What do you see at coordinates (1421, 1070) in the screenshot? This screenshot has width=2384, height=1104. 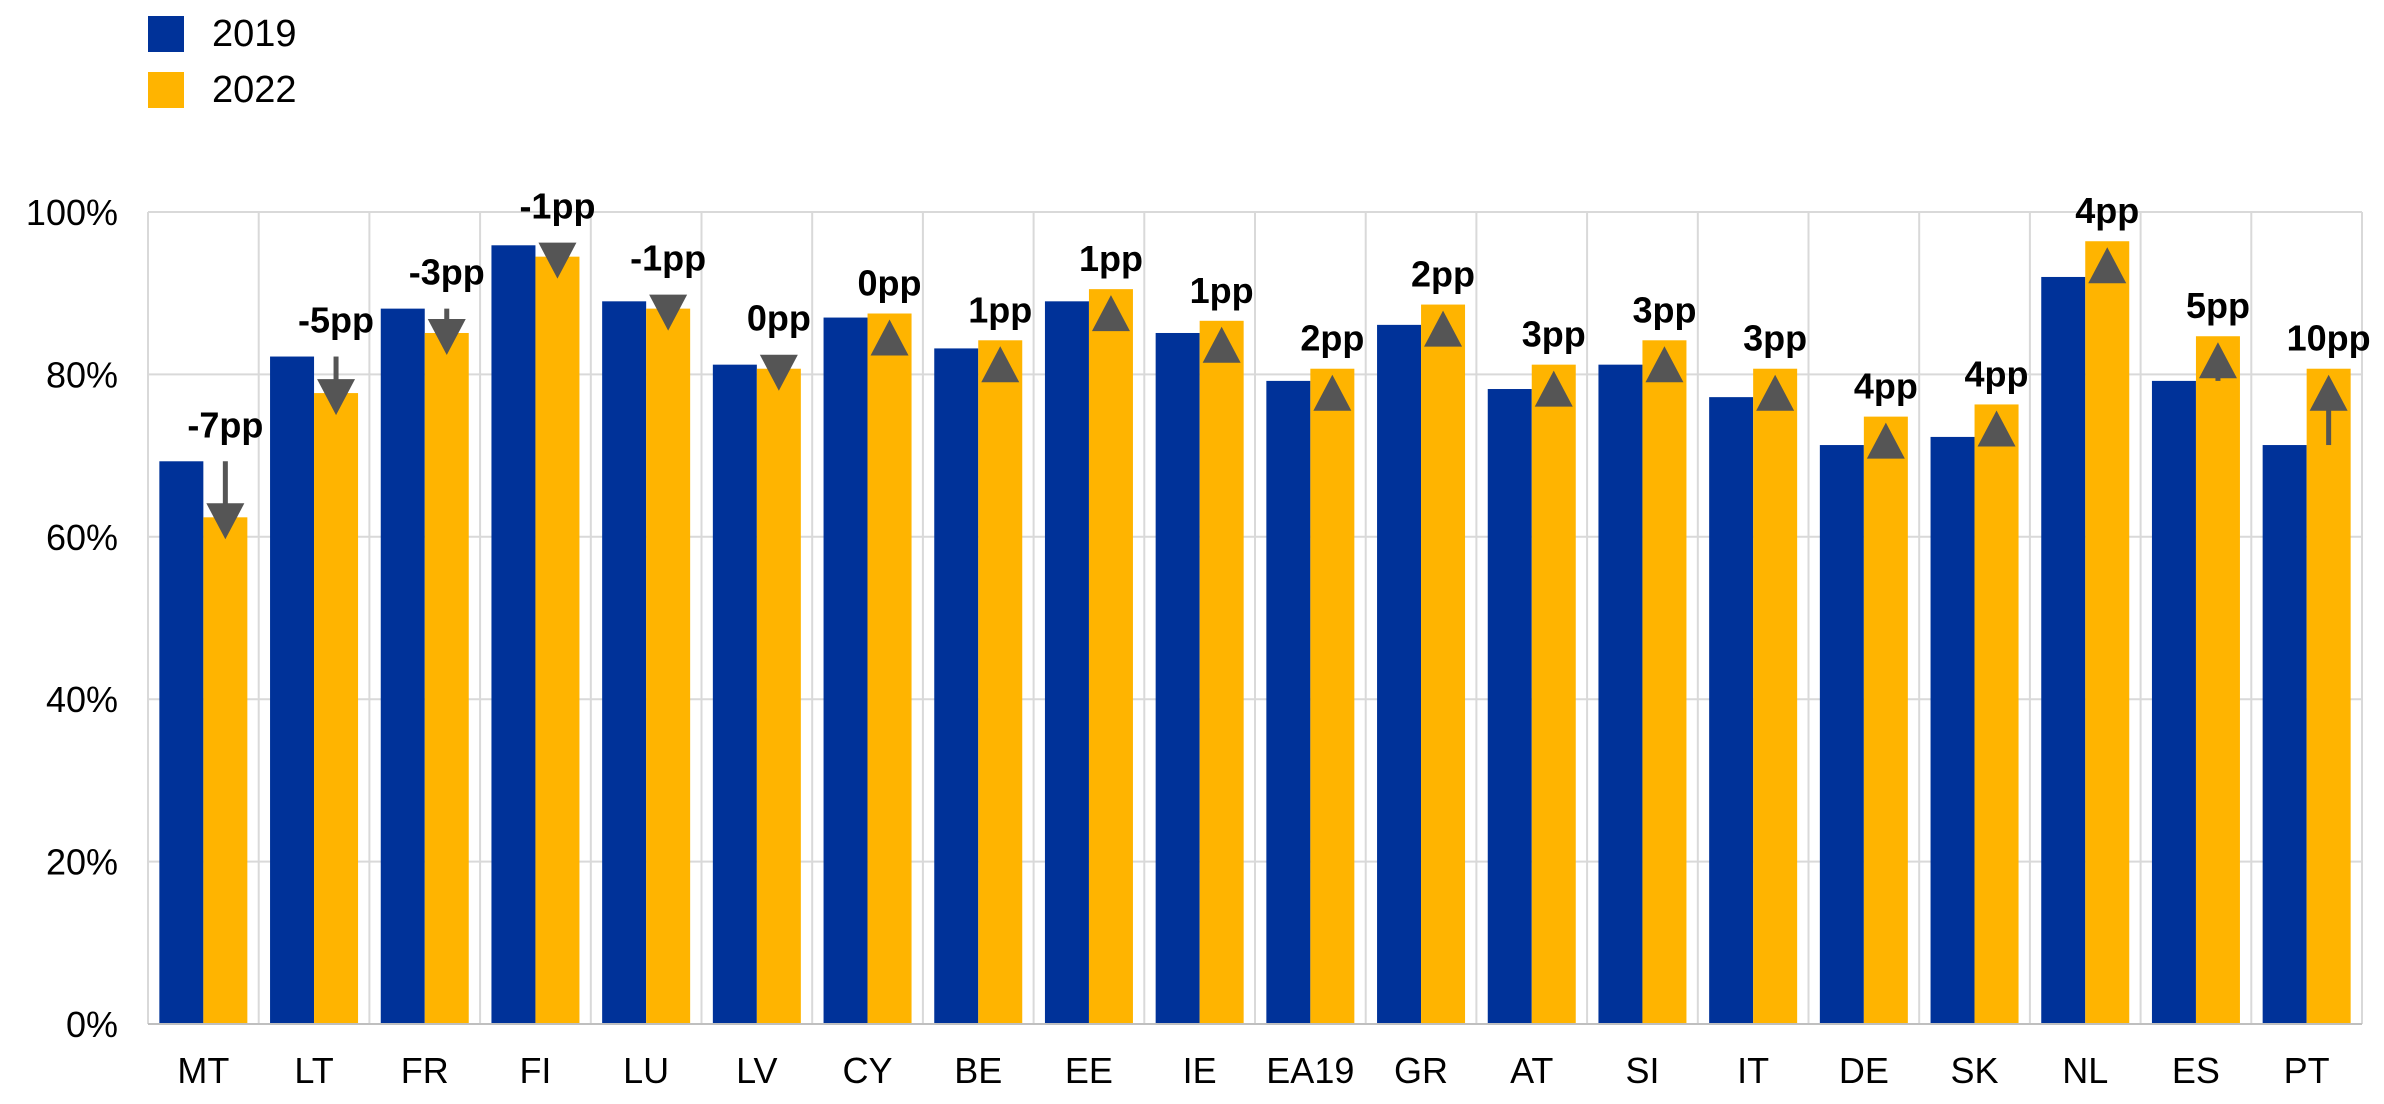 I see `x-tick-label: GR` at bounding box center [1421, 1070].